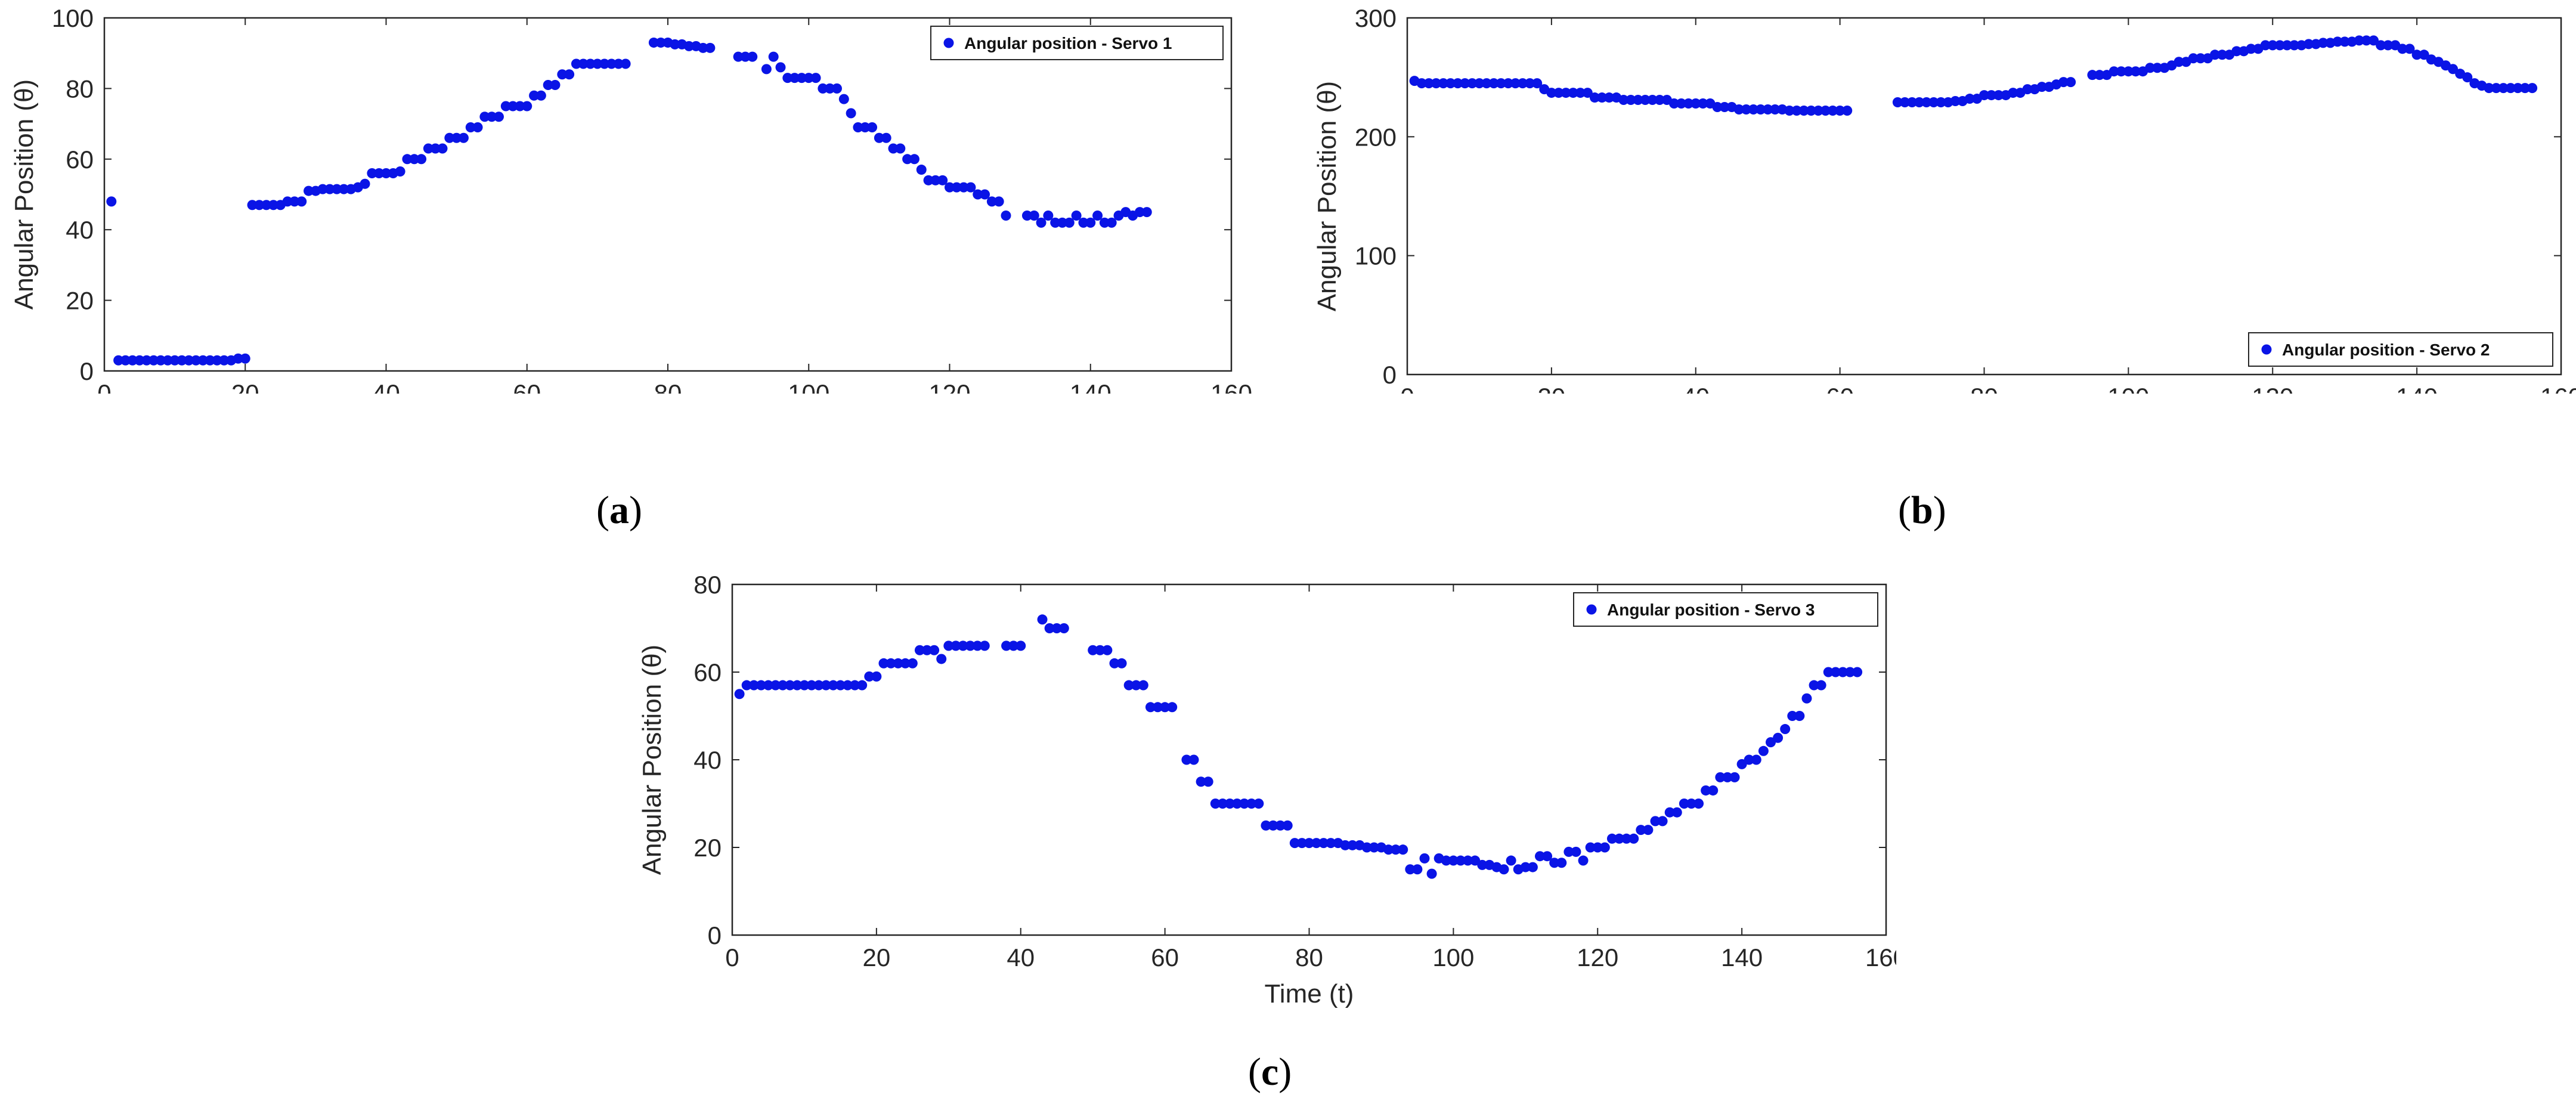 The height and width of the screenshot is (1114, 2576). I want to click on x-tick-label: 100, so click(1453, 957).